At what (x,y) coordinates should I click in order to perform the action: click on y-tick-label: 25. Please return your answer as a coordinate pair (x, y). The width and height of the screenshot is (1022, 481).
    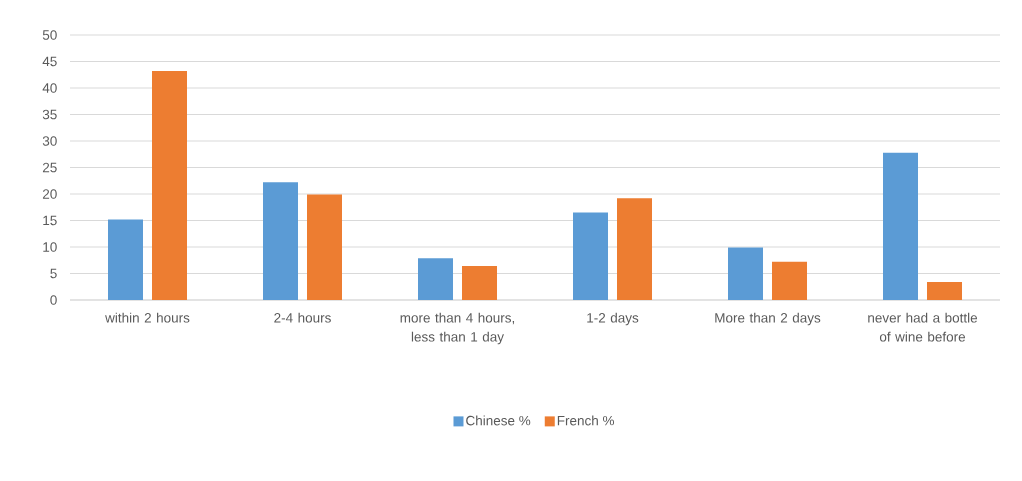
    Looking at the image, I should click on (49, 167).